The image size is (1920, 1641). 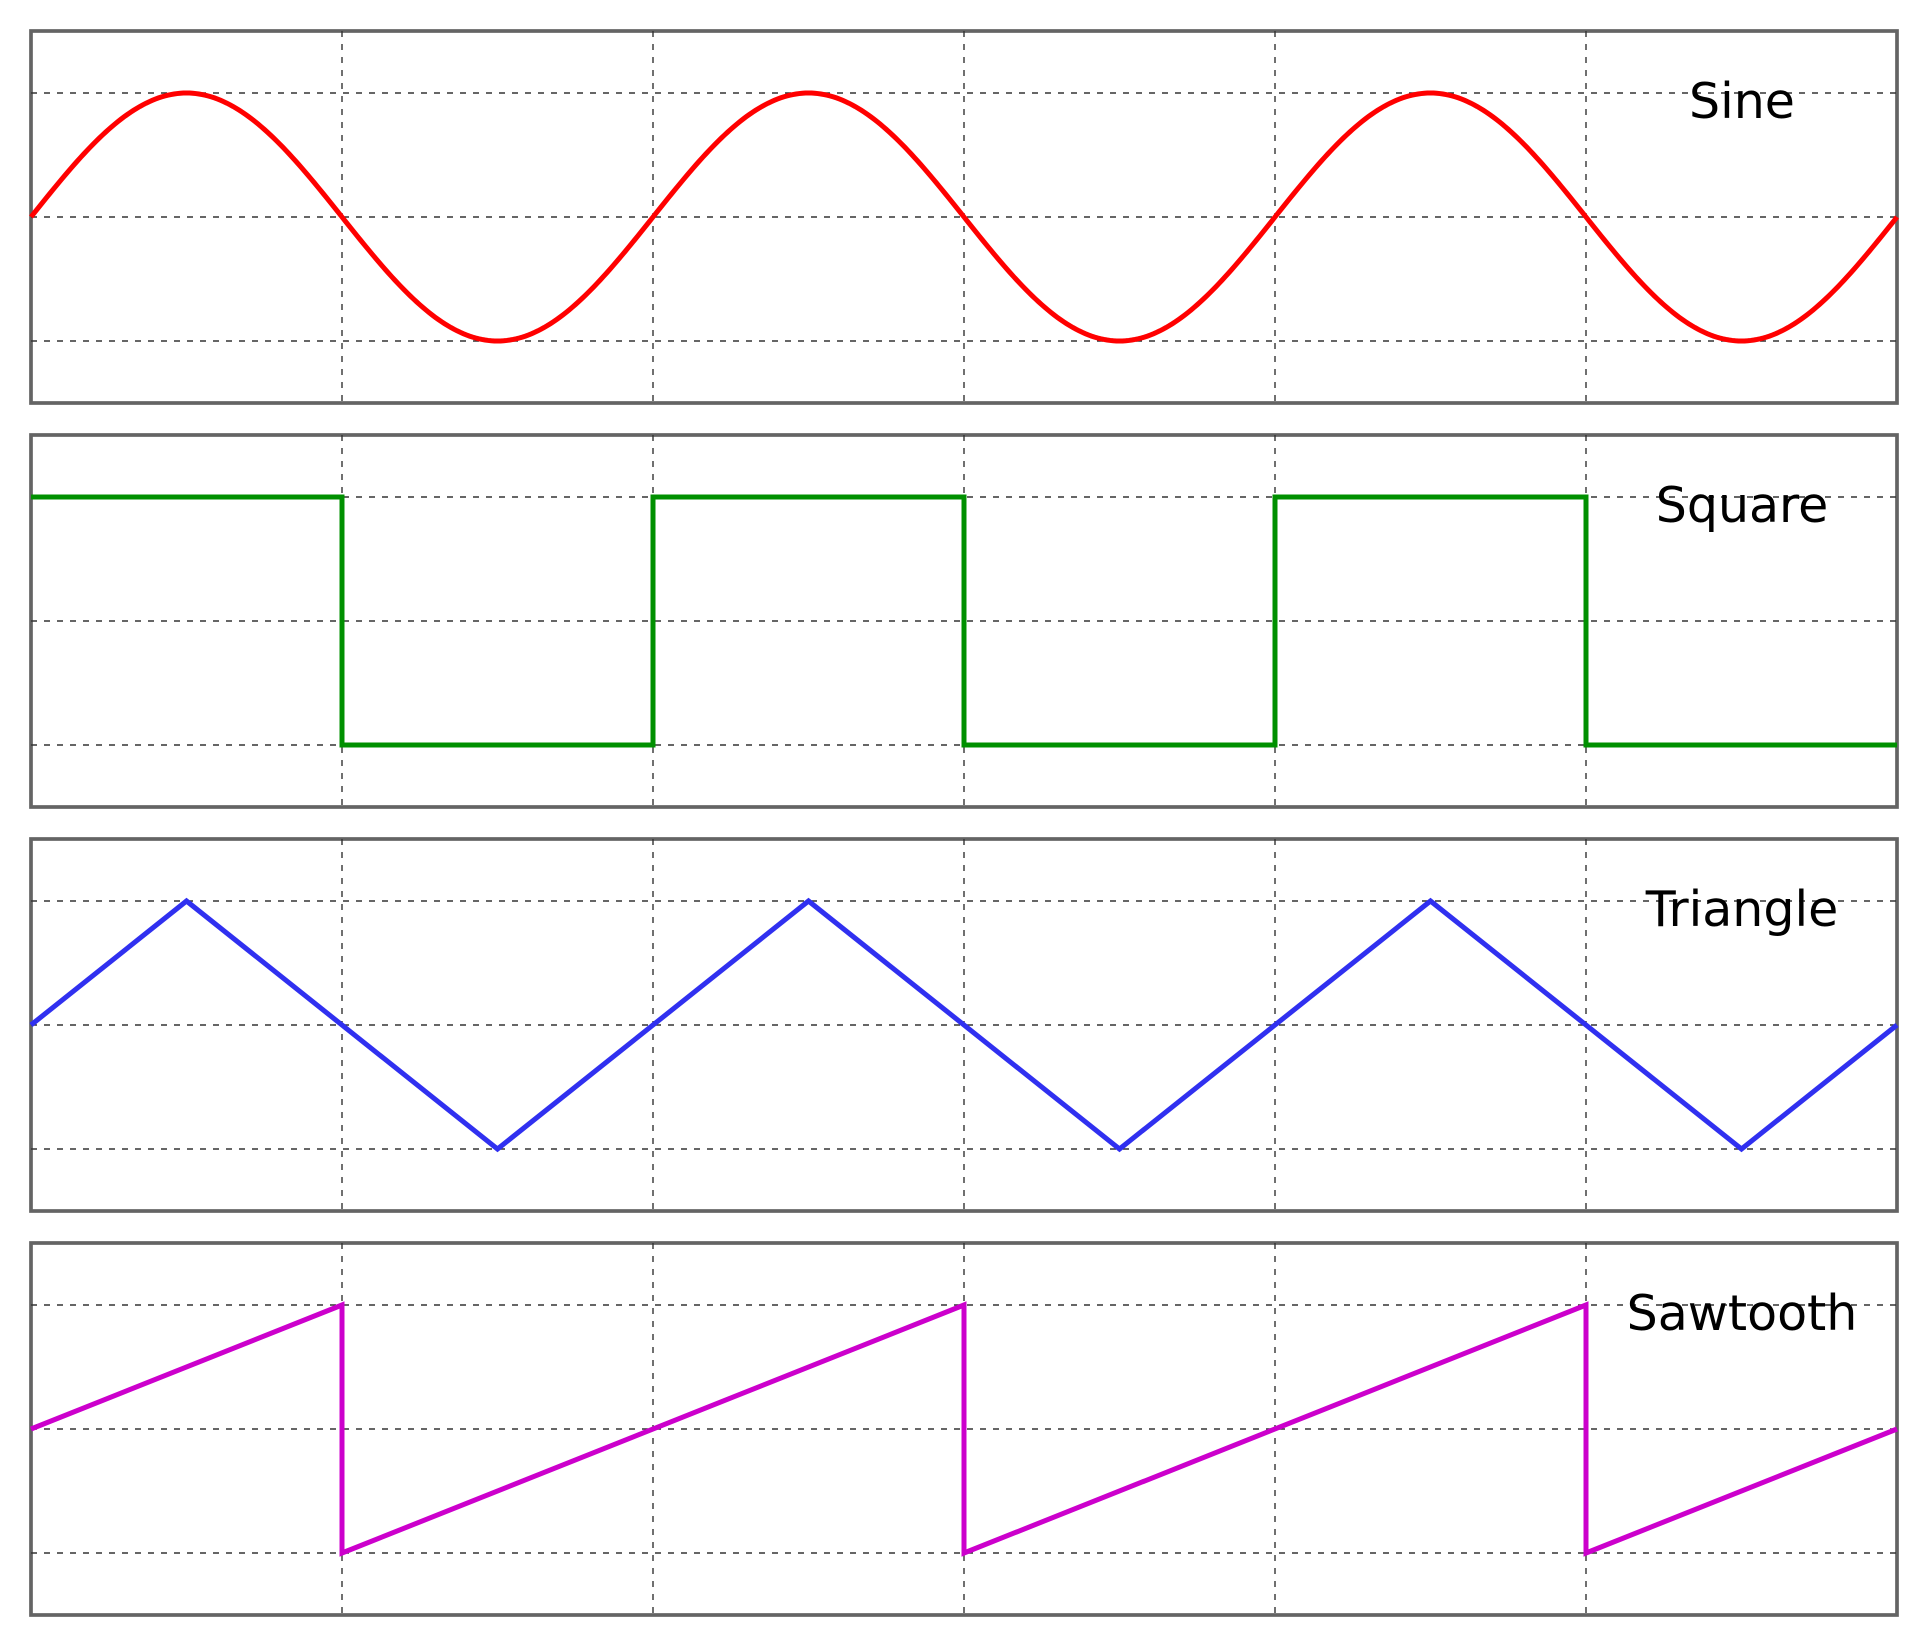 I want to click on triangle-label: Triangle, so click(x=1741, y=909).